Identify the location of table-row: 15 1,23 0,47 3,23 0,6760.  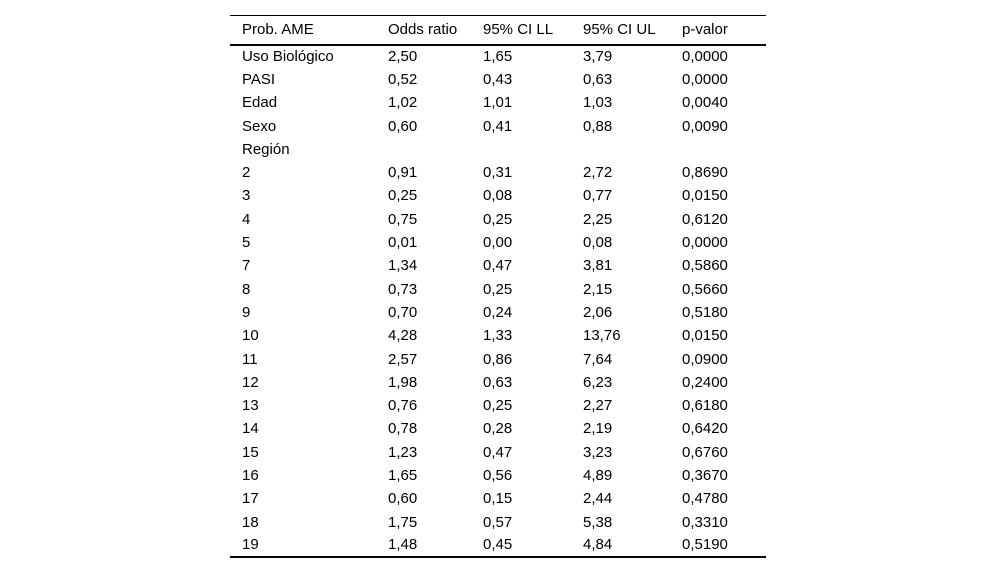
(498, 452).